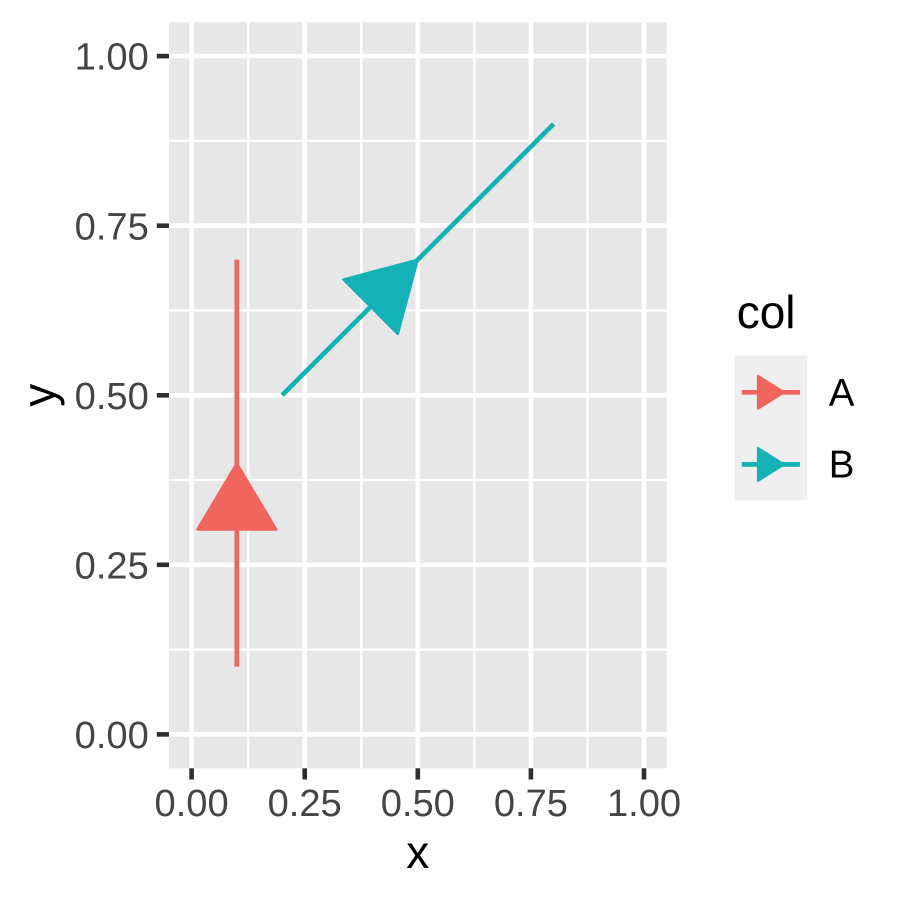  I want to click on svg-text: x, so click(417, 852).